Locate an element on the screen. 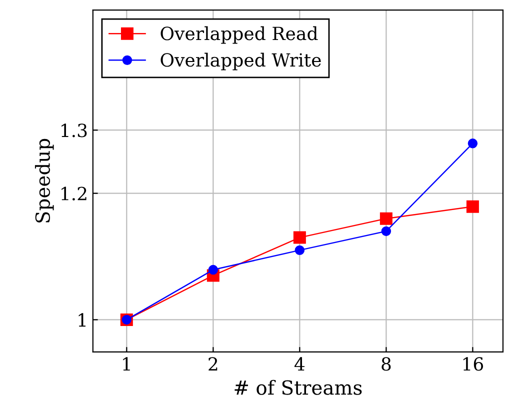 The image size is (505, 418). x-tick-label: 2 is located at coordinates (213, 364).